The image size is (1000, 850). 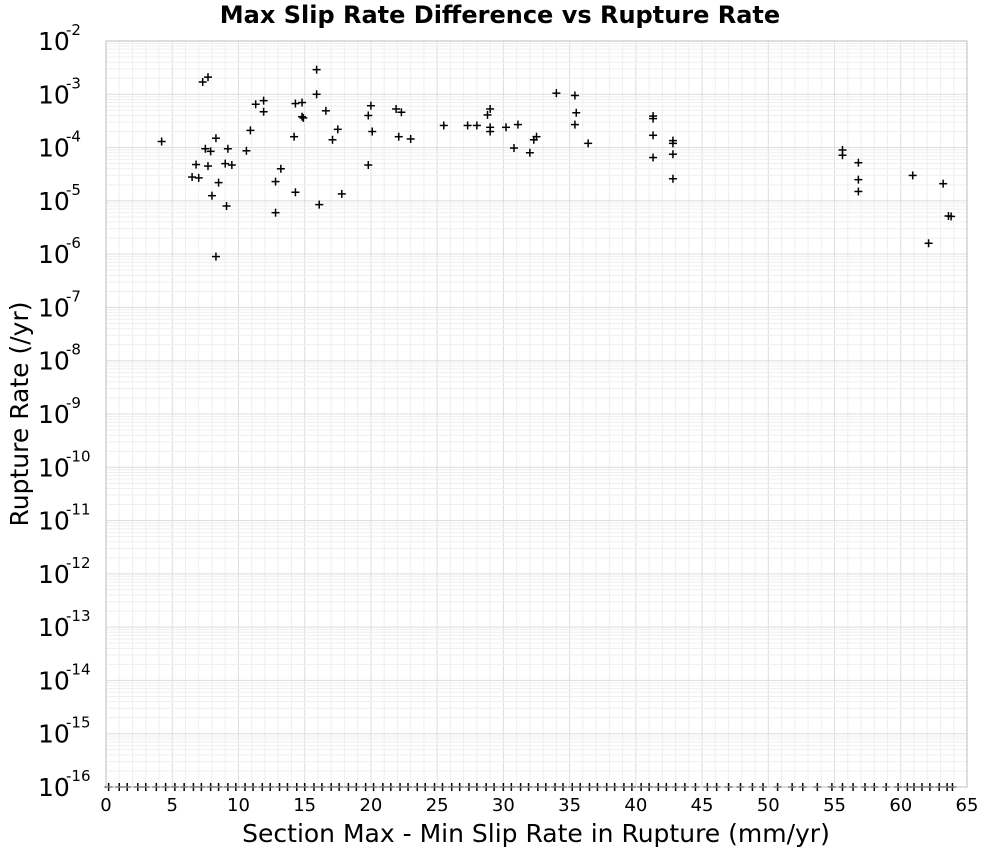 I want to click on x-tick-label: 5, so click(x=172, y=805).